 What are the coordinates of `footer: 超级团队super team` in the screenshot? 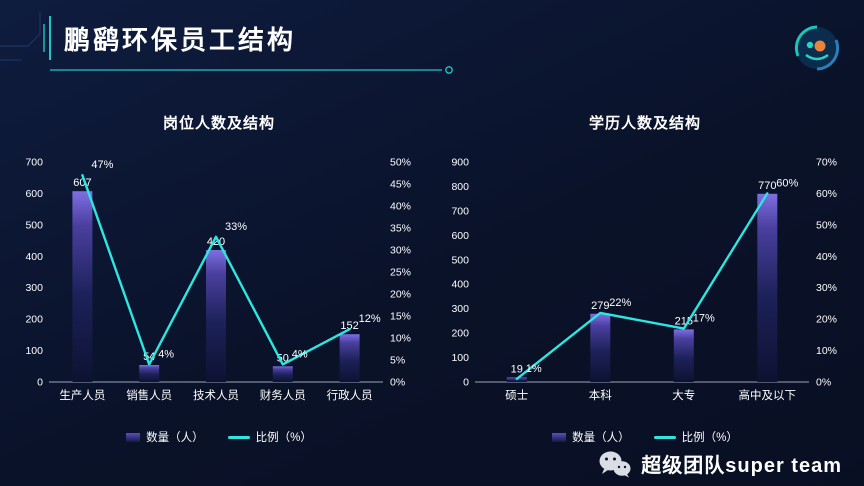 It's located at (720, 463).